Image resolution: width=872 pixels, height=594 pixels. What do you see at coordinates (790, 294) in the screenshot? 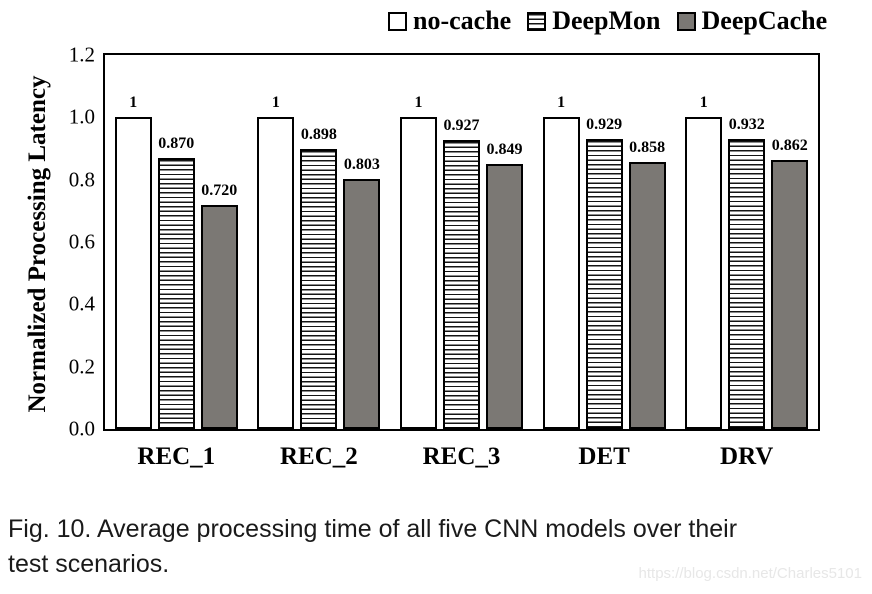
I see `bar-DeepCache-DRV` at bounding box center [790, 294].